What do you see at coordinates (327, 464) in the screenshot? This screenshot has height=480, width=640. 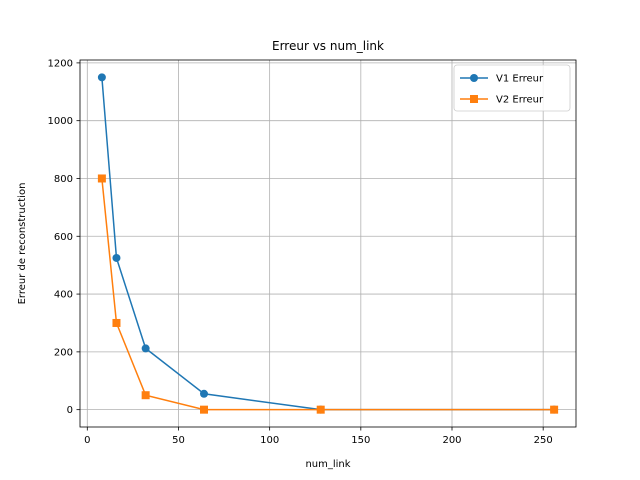 I see `x-axis-label: num_link` at bounding box center [327, 464].